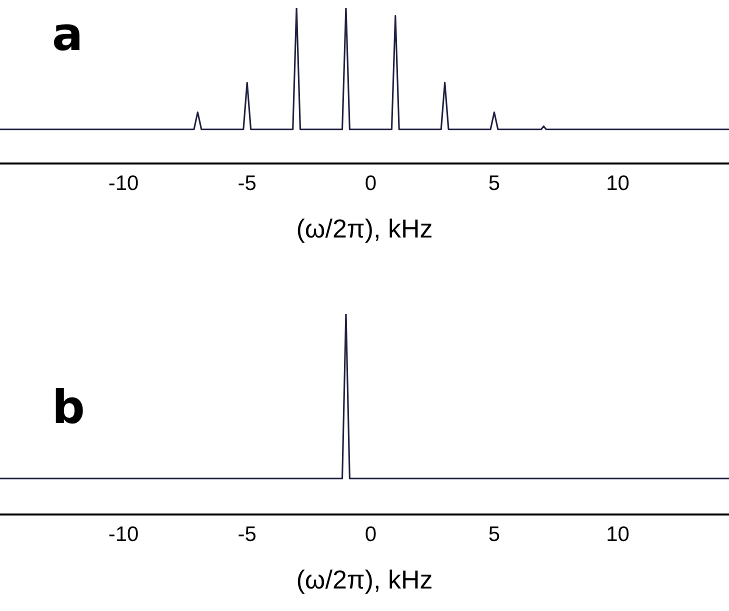 The width and height of the screenshot is (729, 611). What do you see at coordinates (68, 407) in the screenshot?
I see `text: b` at bounding box center [68, 407].